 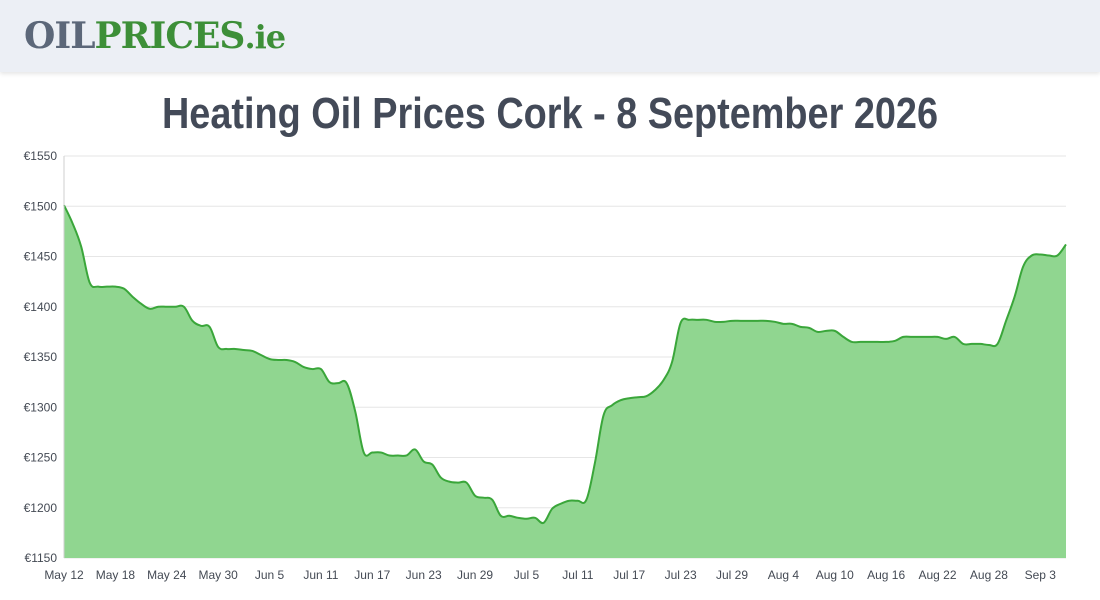 I want to click on x-tick-label: Jul 5, so click(x=527, y=575).